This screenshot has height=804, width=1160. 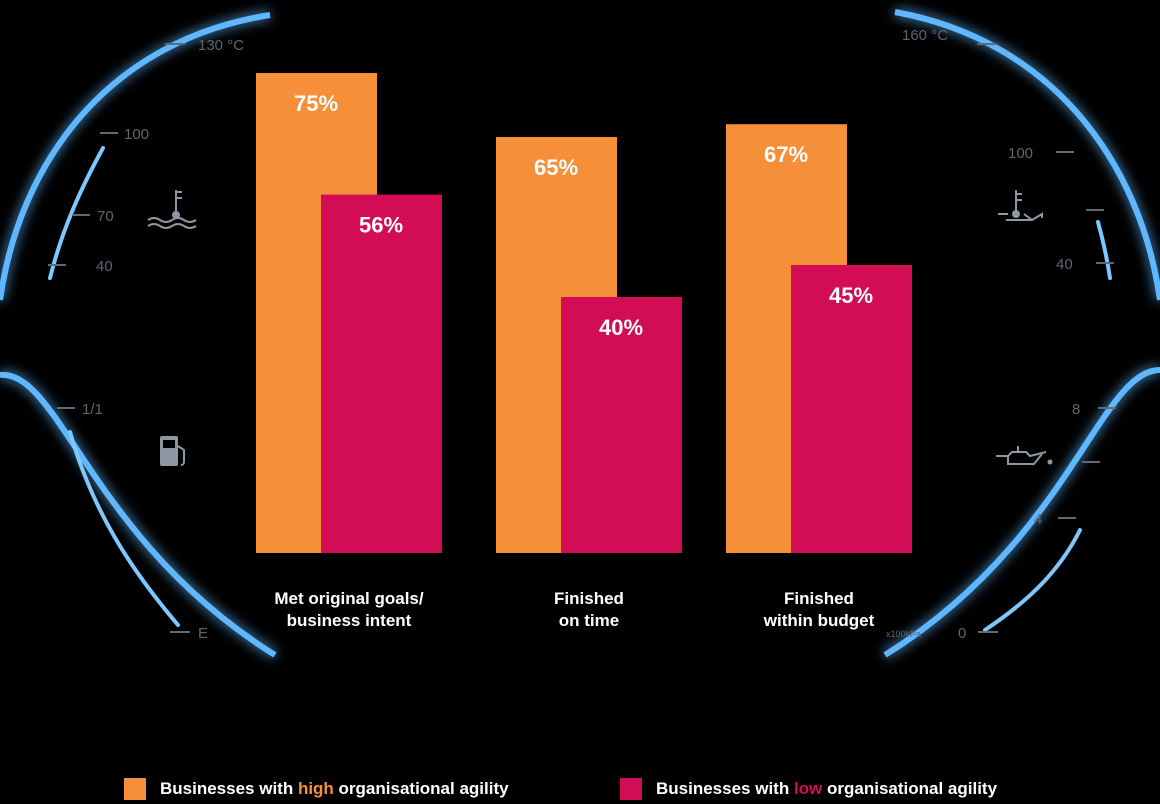 I want to click on bar-low-budget, so click(x=851, y=409).